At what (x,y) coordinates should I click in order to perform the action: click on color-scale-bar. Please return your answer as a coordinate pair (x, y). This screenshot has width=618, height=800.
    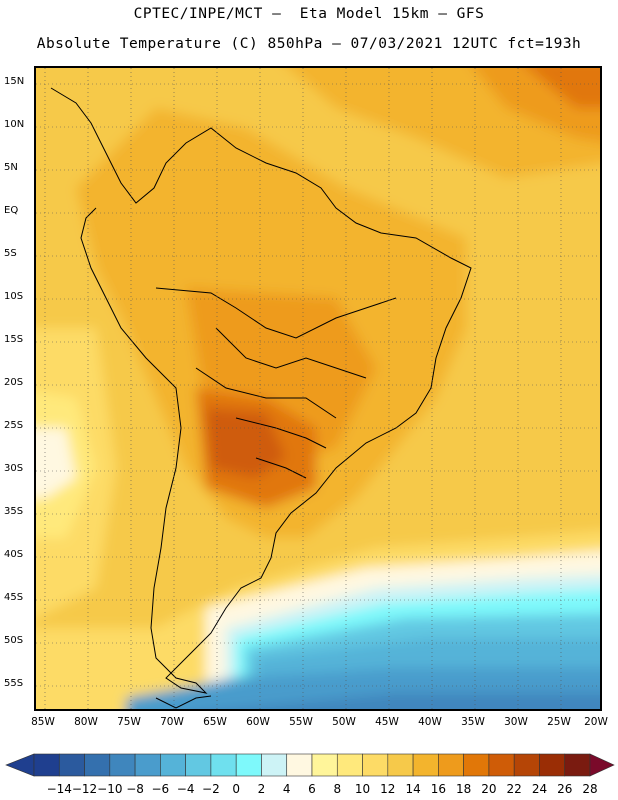
    Looking at the image, I should click on (310, 765).